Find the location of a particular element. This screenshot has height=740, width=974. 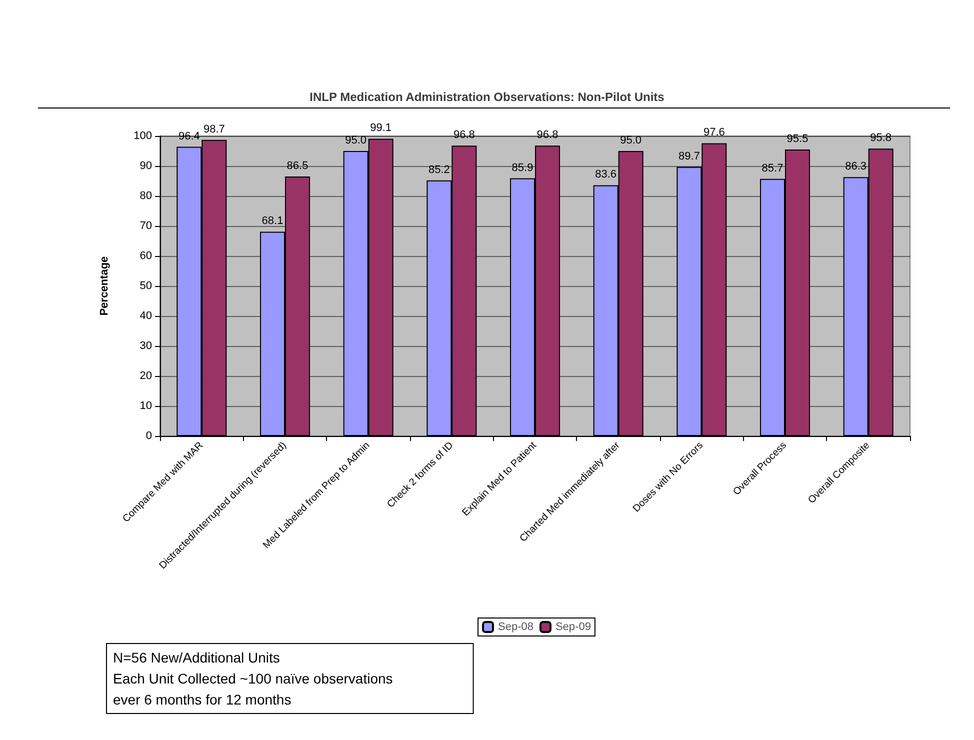

data-label: 68.1 is located at coordinates (273, 221).